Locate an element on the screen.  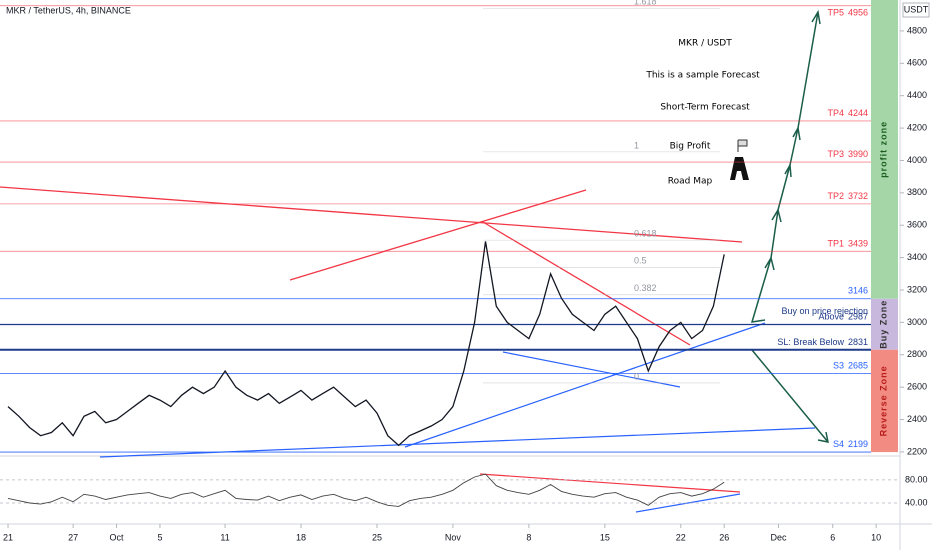
x-tick-label: 6 is located at coordinates (832, 537).